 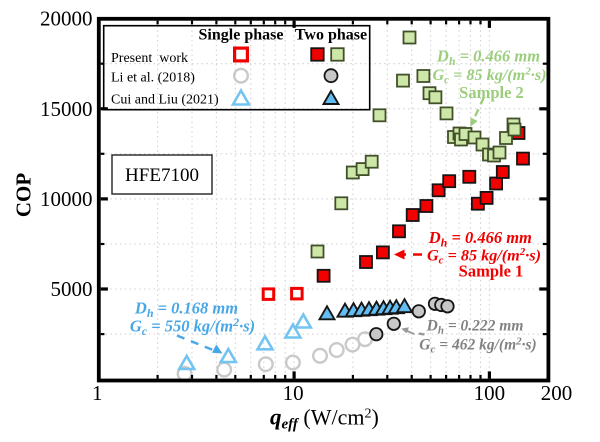 I want to click on svg-text: COP, so click(x=24, y=195).